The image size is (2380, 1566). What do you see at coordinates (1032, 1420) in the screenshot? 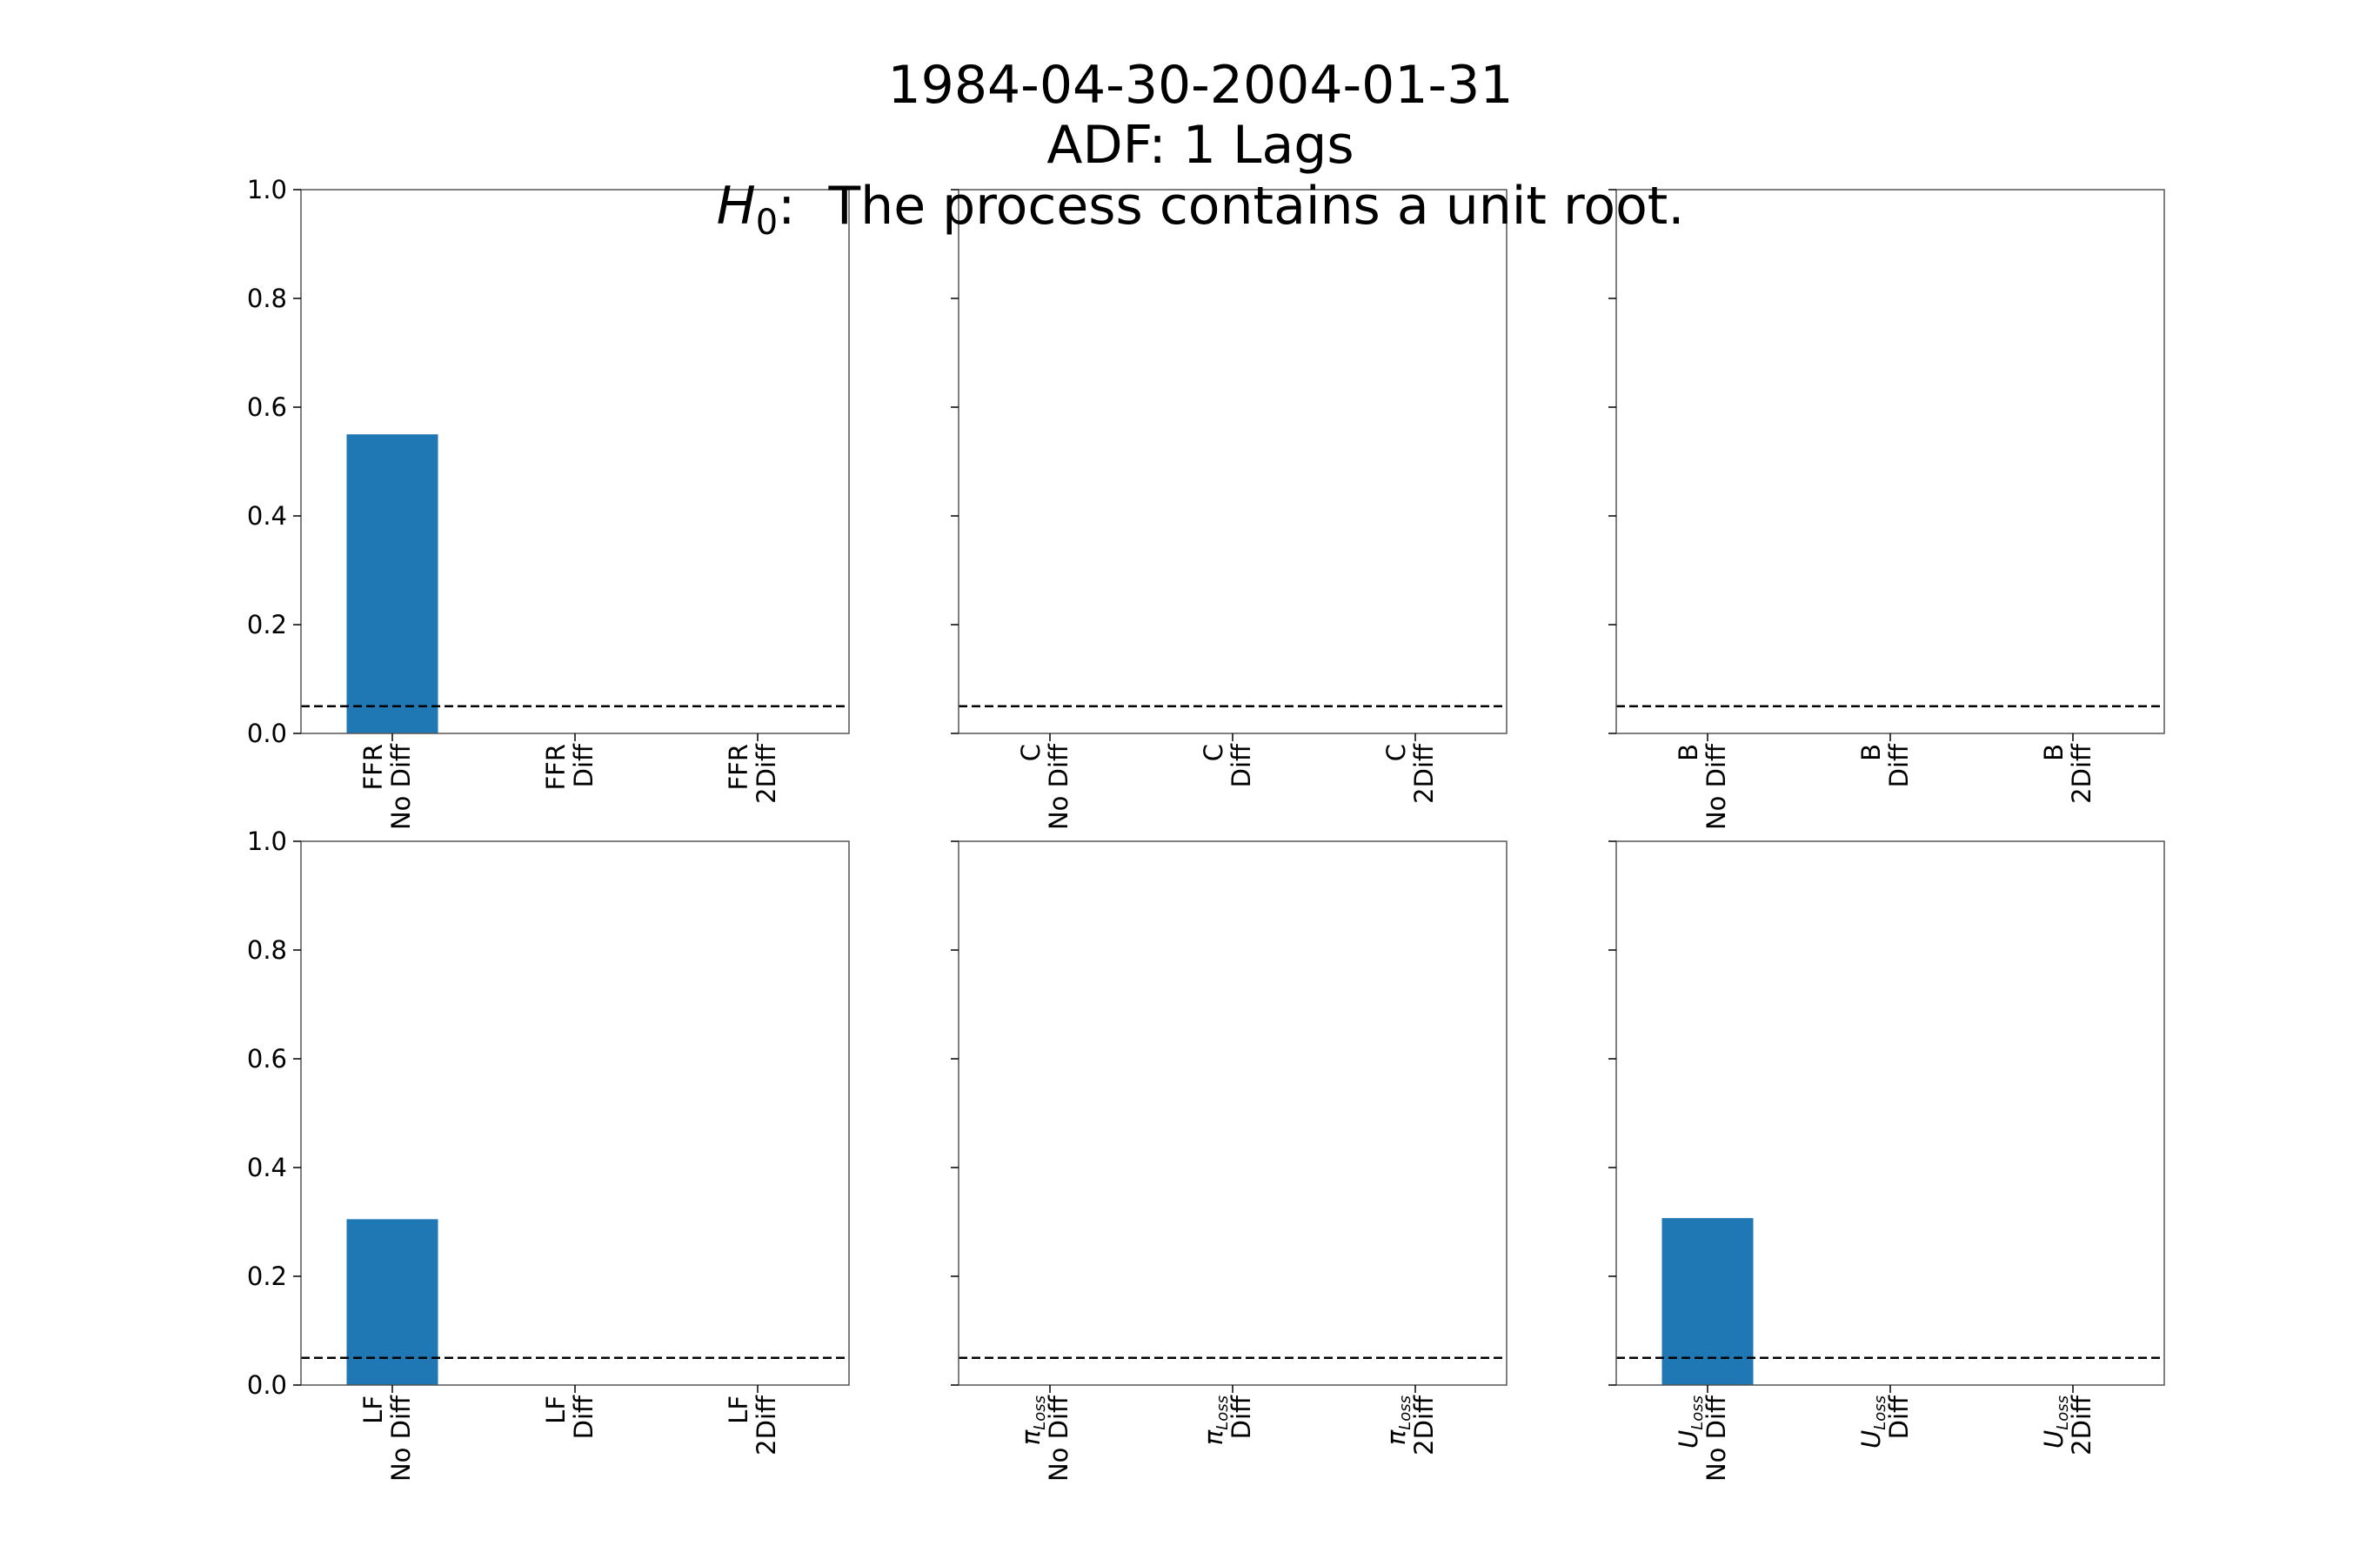
I see `xtick-label-4-0-variable: πLoss` at bounding box center [1032, 1420].